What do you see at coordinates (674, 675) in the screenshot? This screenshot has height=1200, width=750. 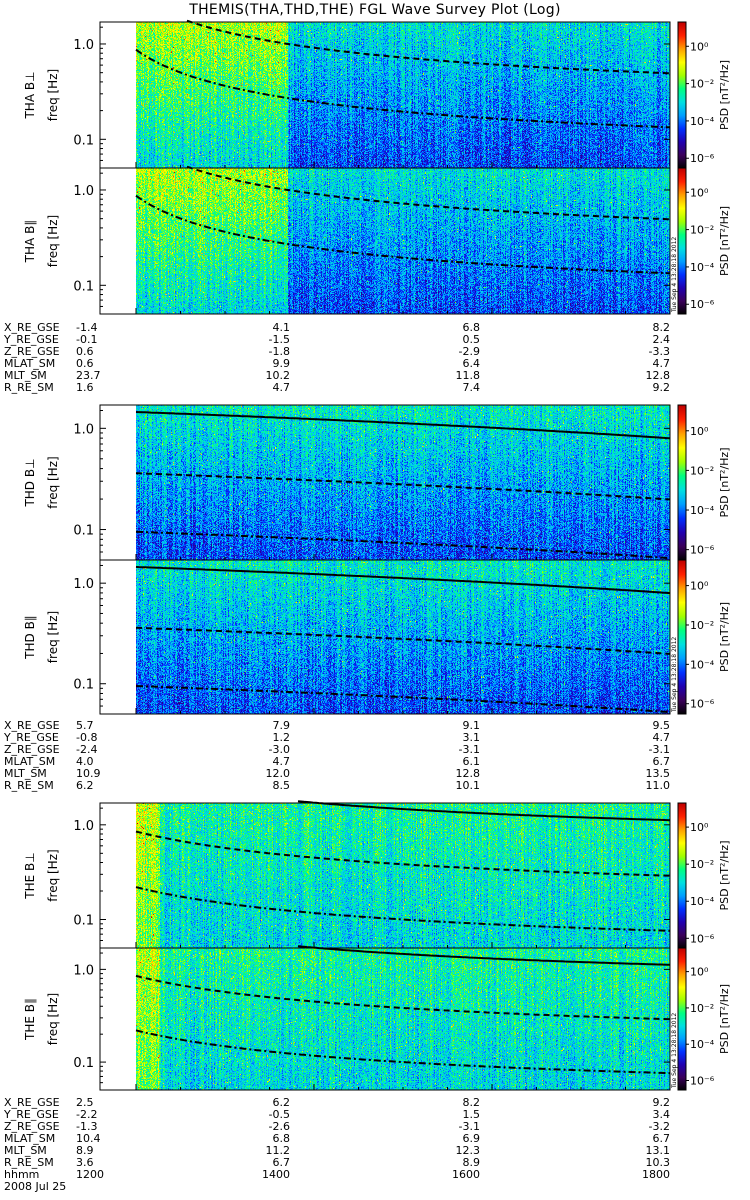 I see `plot-timestamp: Tue Sep 4 13:28:18 2012` at bounding box center [674, 675].